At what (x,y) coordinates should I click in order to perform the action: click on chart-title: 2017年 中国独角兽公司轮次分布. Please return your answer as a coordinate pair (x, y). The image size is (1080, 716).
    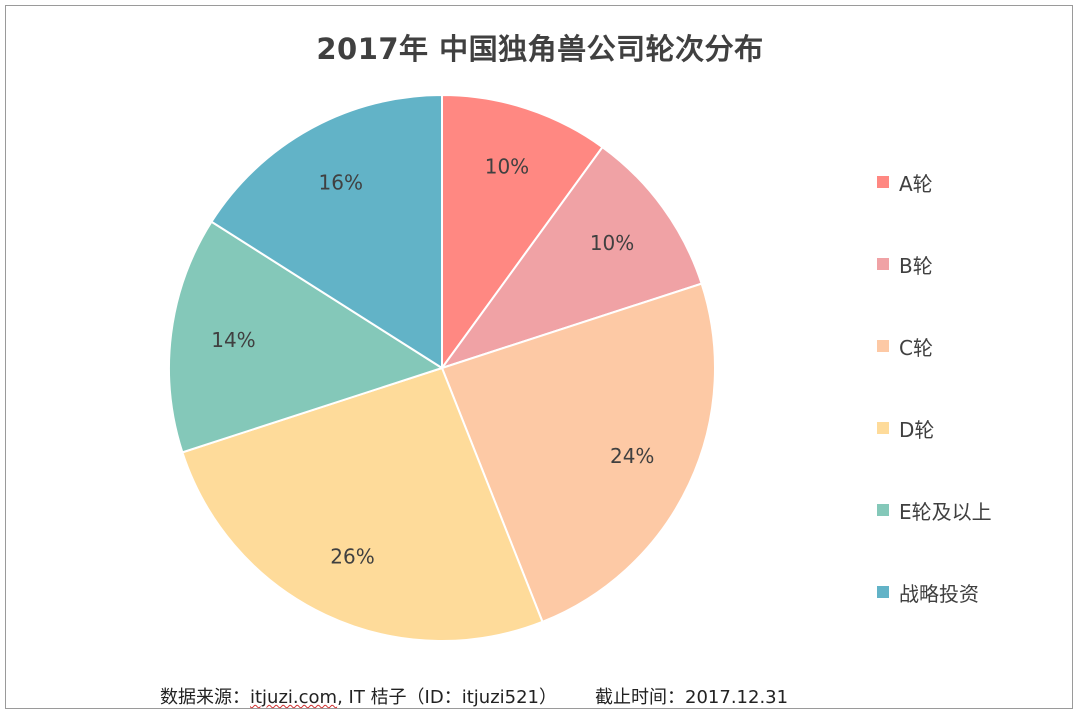
    Looking at the image, I should click on (540, 49).